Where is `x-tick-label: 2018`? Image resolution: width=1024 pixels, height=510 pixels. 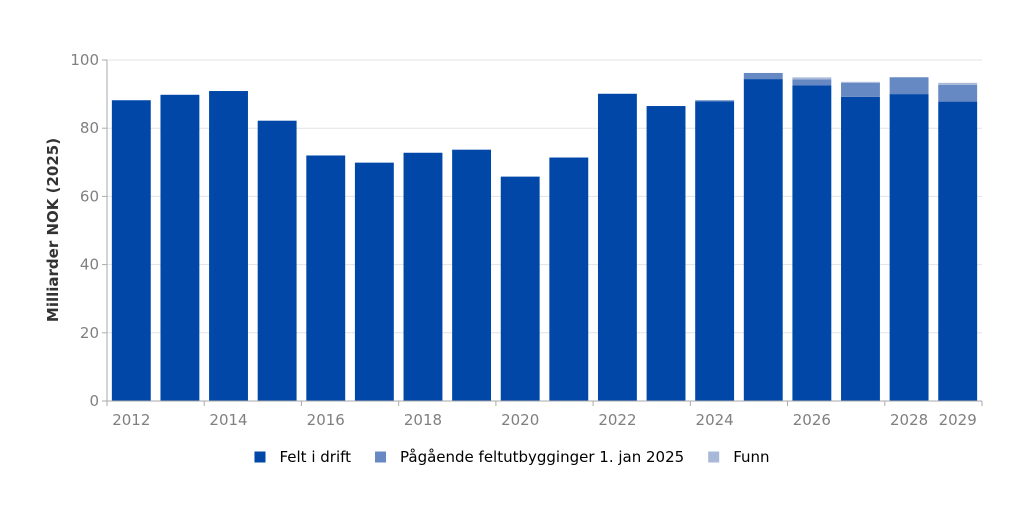 x-tick-label: 2018 is located at coordinates (423, 420).